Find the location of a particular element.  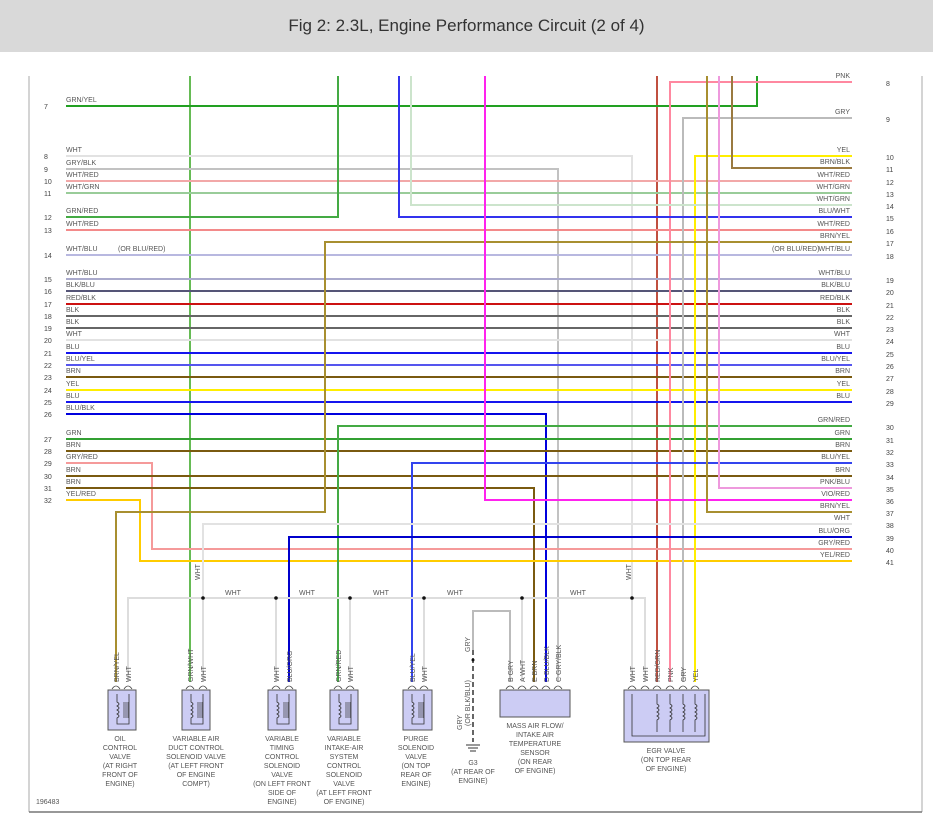

pin-label: E BRN is located at coordinates (535, 671).